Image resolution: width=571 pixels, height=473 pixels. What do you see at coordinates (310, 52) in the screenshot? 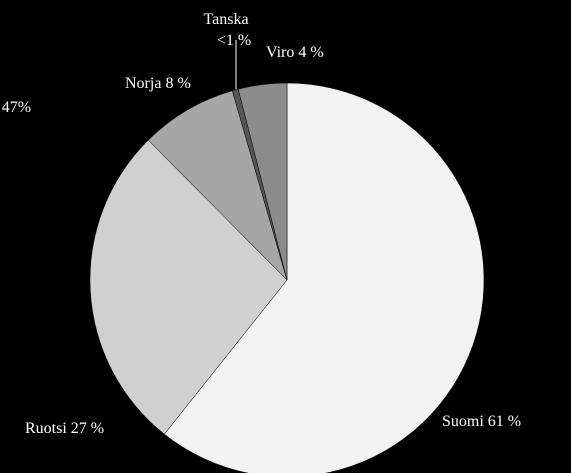
I see `slice-value: 4 %` at bounding box center [310, 52].